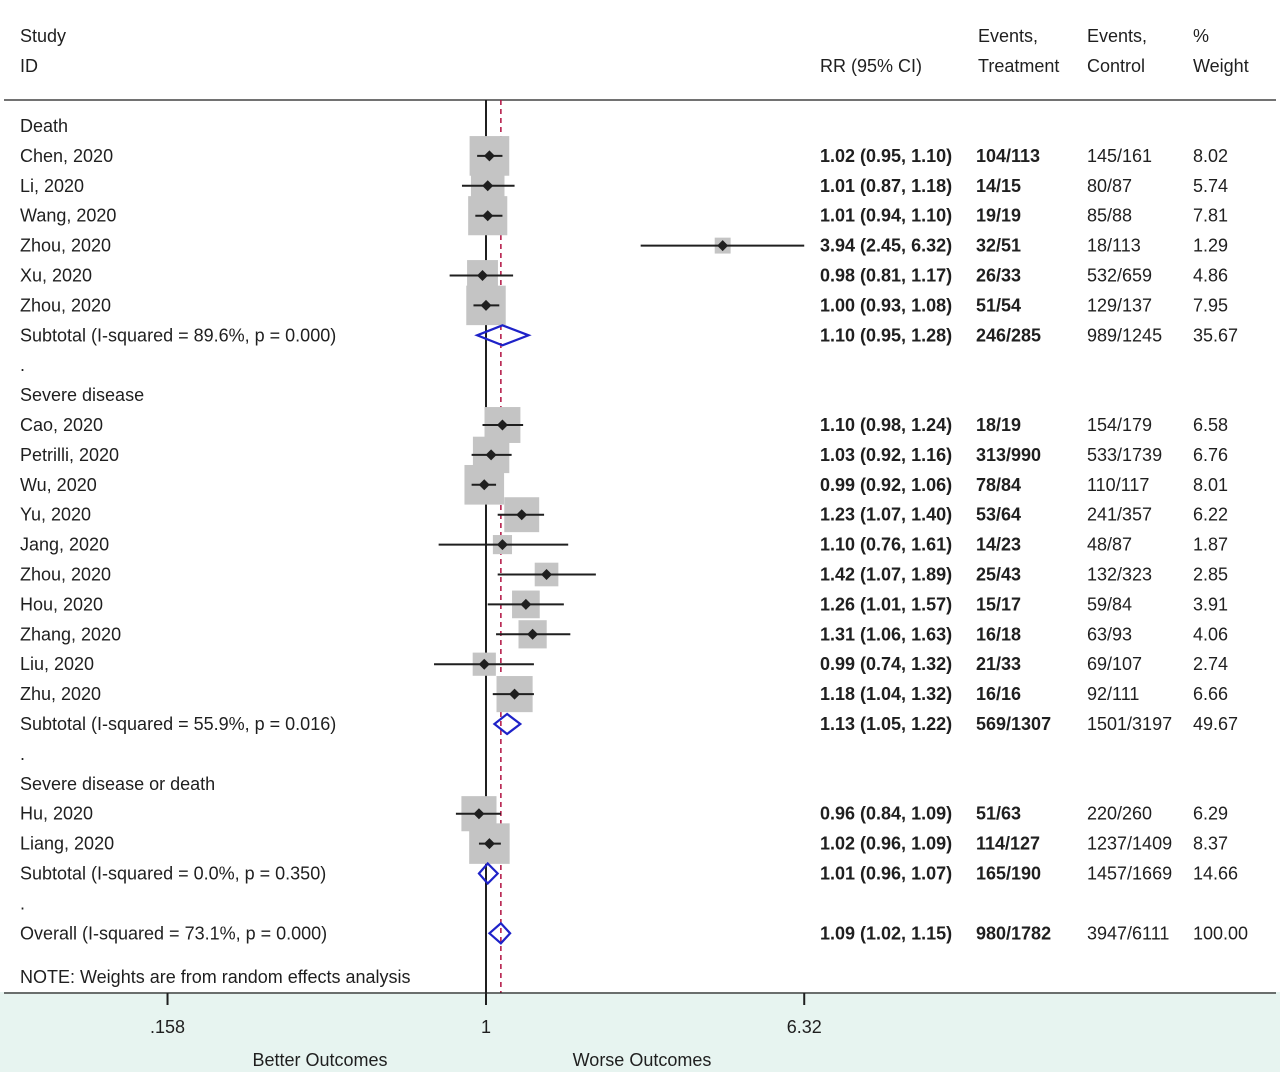  What do you see at coordinates (1220, 933) in the screenshot?
I see `weight-value: 100.00` at bounding box center [1220, 933].